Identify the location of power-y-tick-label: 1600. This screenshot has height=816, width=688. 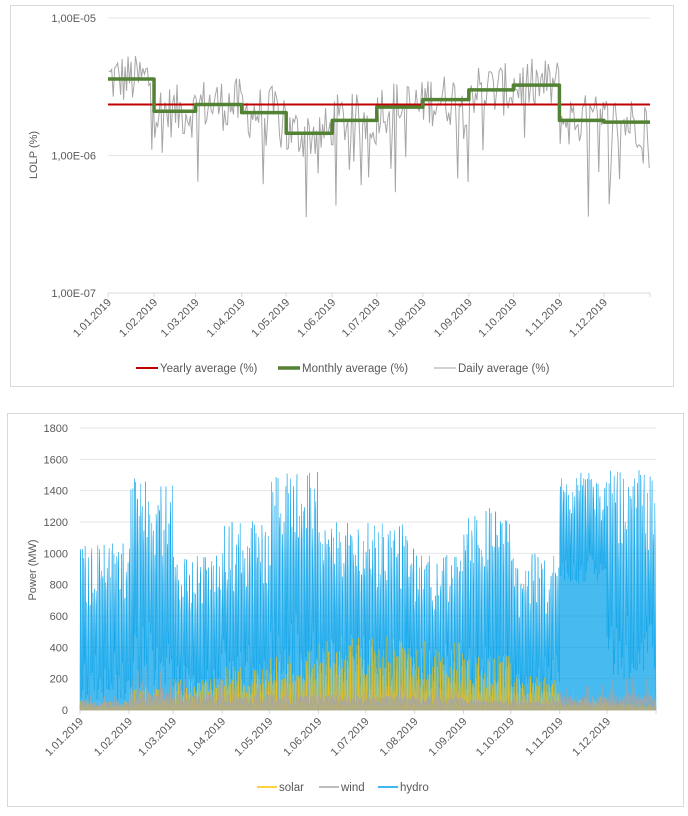
(56, 460).